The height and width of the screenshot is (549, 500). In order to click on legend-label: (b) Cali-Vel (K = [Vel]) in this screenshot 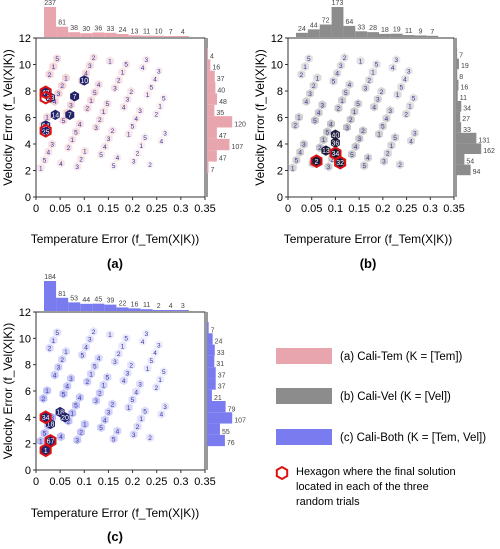, I will do `click(395, 397)`.